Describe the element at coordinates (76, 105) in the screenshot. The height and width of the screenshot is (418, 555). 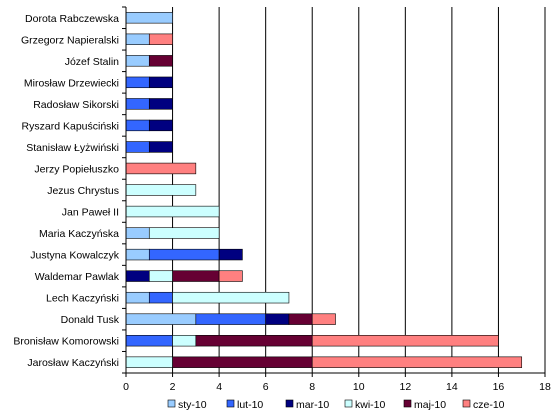
I see `category-label: Radosław Sikorski` at that location.